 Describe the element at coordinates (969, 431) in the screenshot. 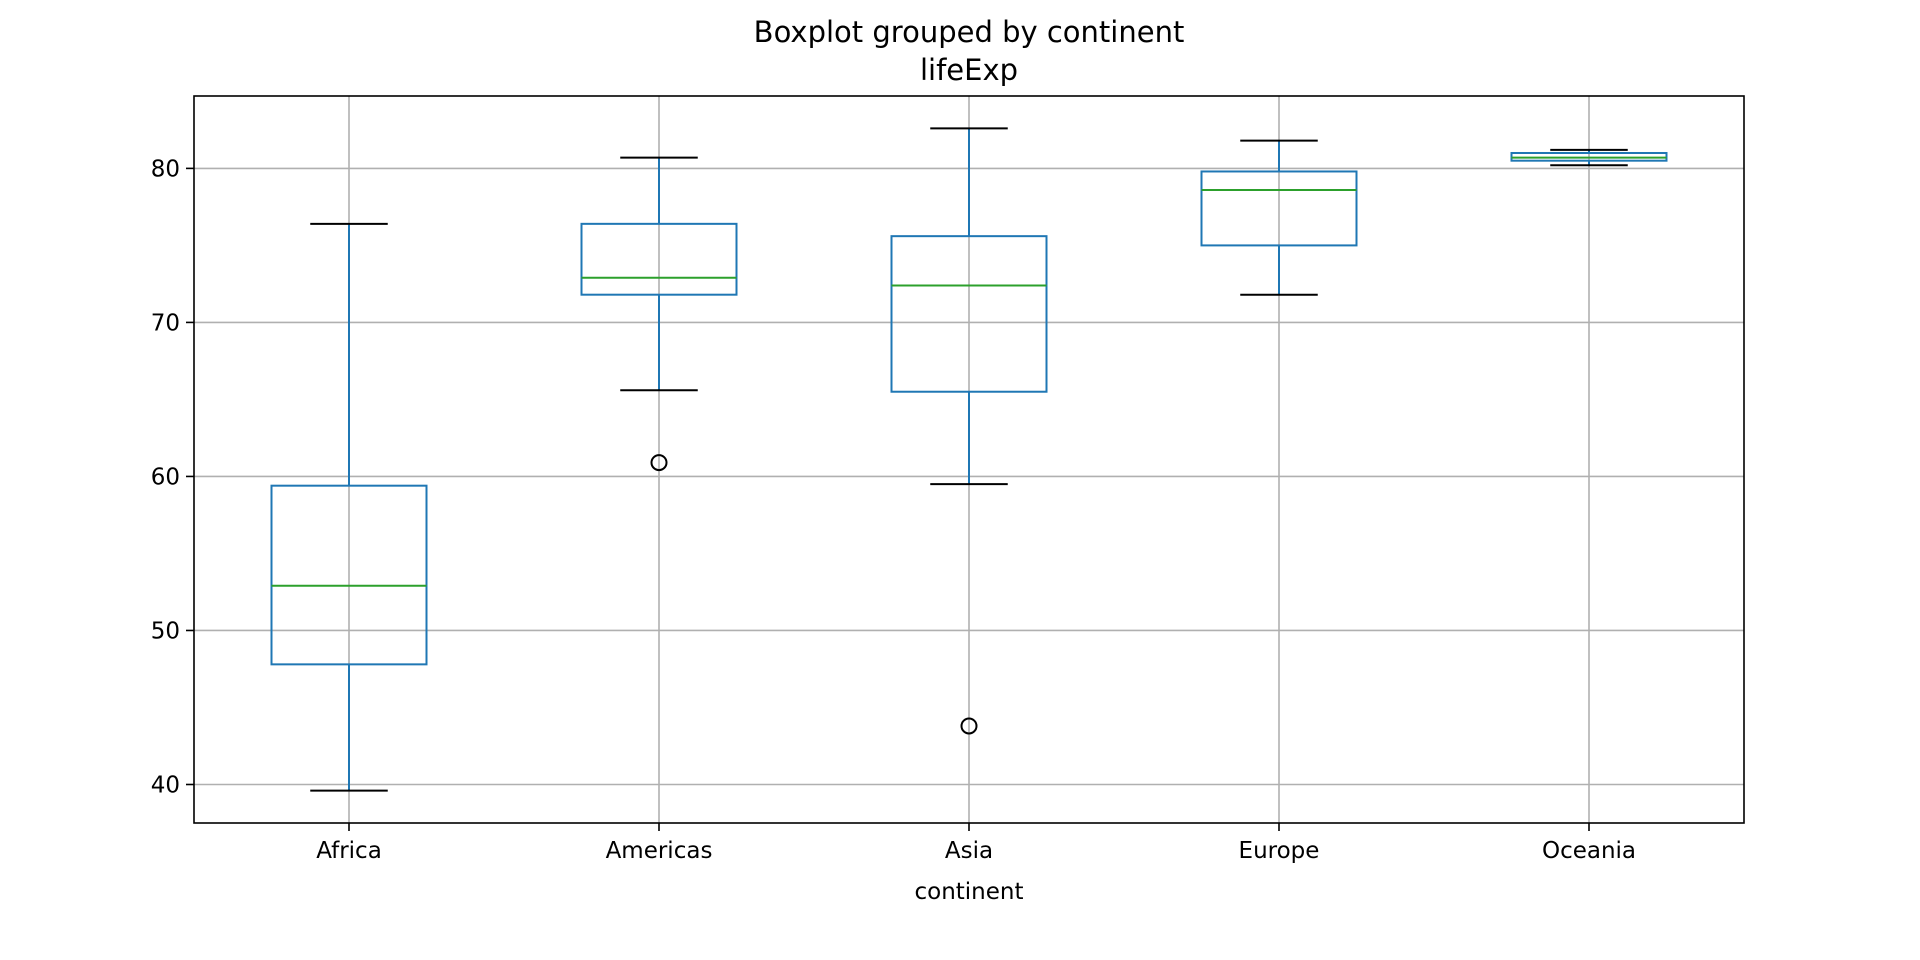

I see `box-group-asia` at that location.